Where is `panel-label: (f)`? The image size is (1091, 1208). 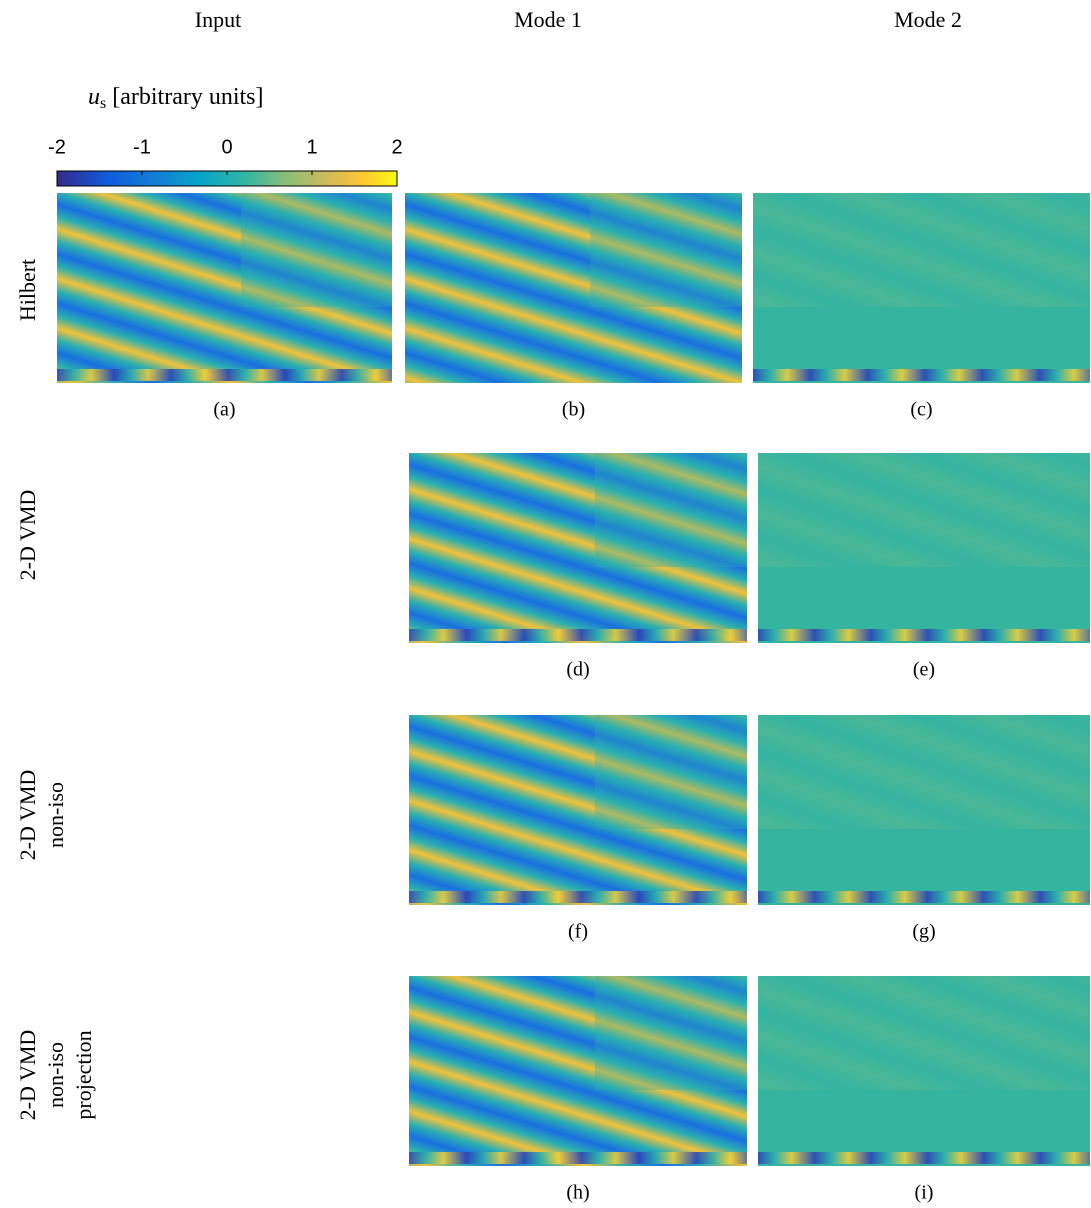
panel-label: (f) is located at coordinates (578, 932).